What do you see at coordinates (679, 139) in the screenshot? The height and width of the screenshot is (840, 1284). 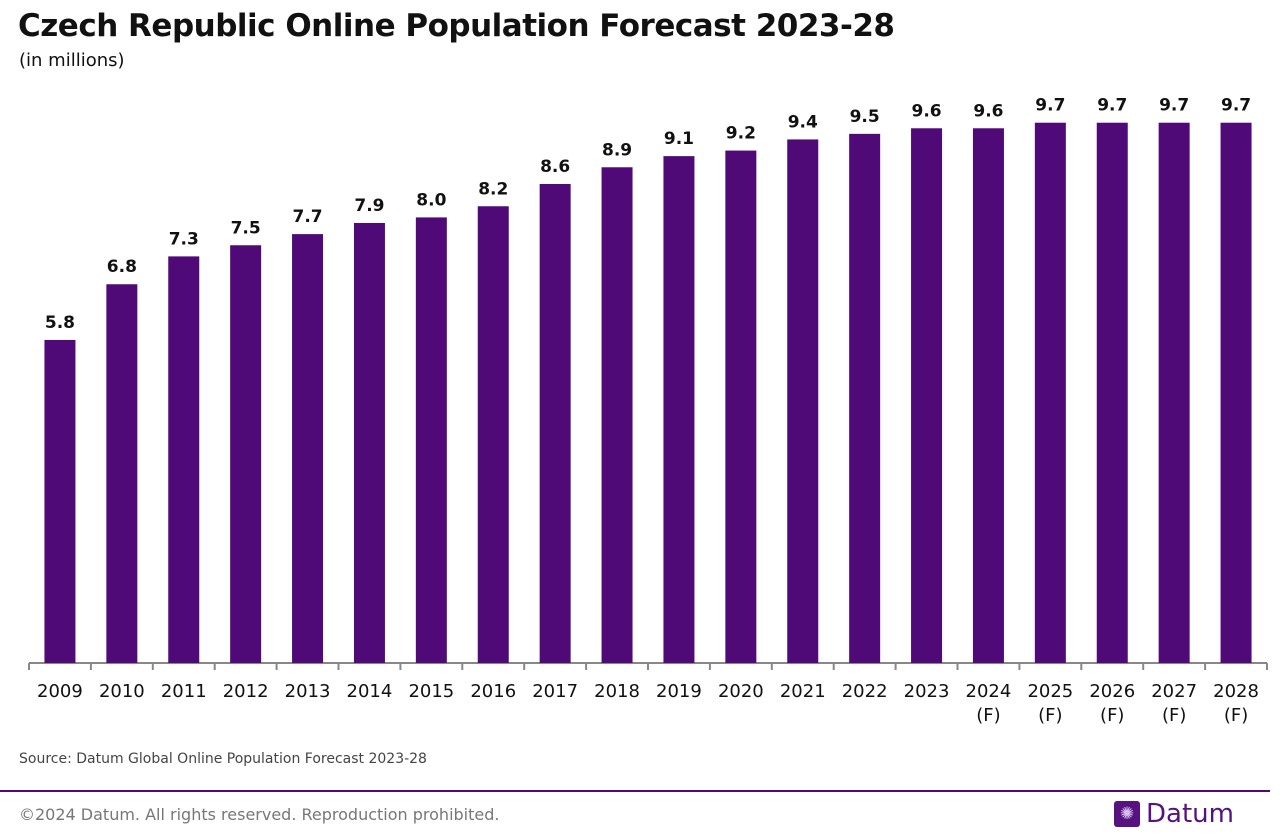 I see `data-label: 9.1` at bounding box center [679, 139].